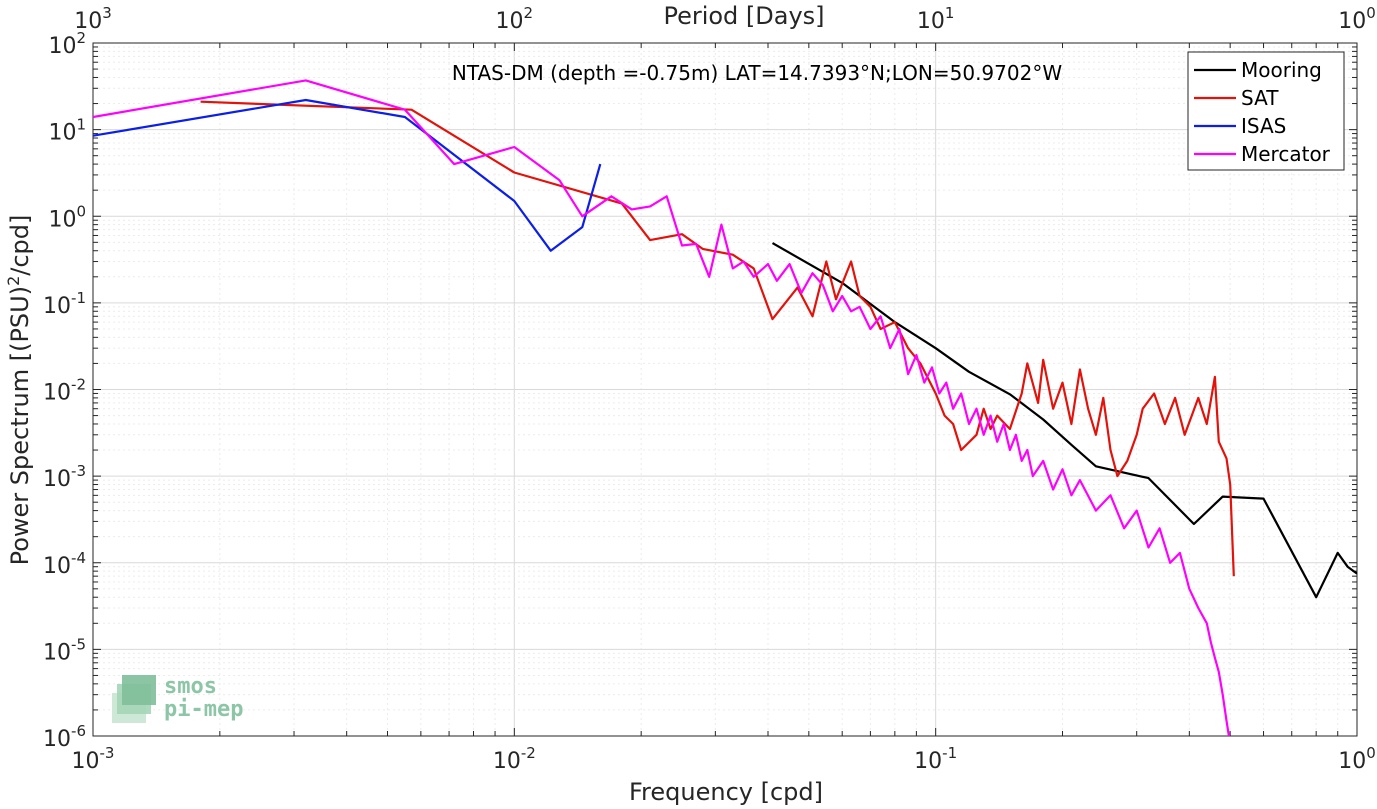 The width and height of the screenshot is (1377, 809). Describe the element at coordinates (724, 759) in the screenshot. I see `x-tick-labels: 10⁻³ 10⁻² 10⁻¹ 10⁰` at that location.